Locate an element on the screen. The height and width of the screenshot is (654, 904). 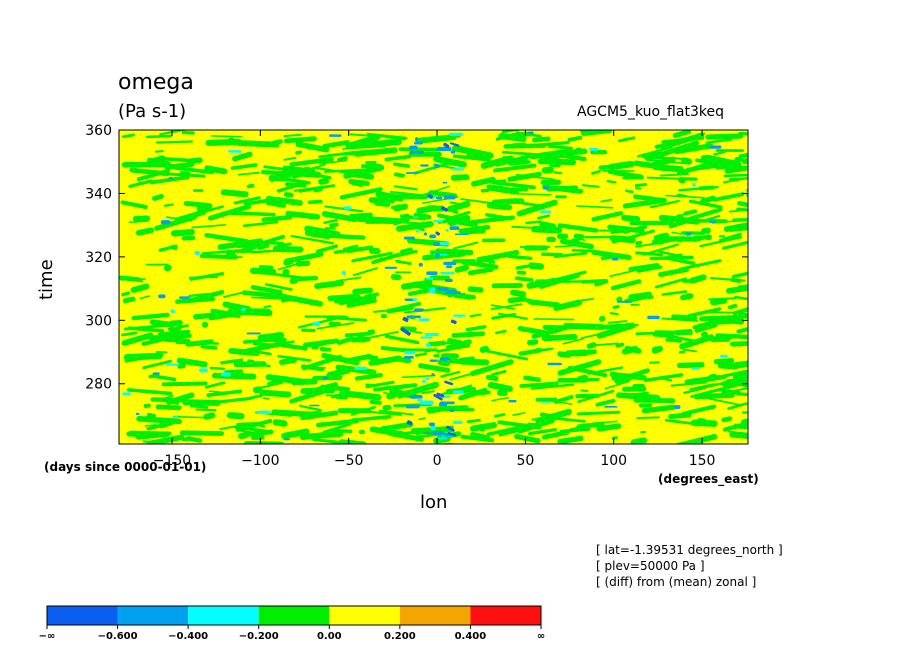
note-pressure-level: [ plev=50000 Pa ] is located at coordinates (650, 566).